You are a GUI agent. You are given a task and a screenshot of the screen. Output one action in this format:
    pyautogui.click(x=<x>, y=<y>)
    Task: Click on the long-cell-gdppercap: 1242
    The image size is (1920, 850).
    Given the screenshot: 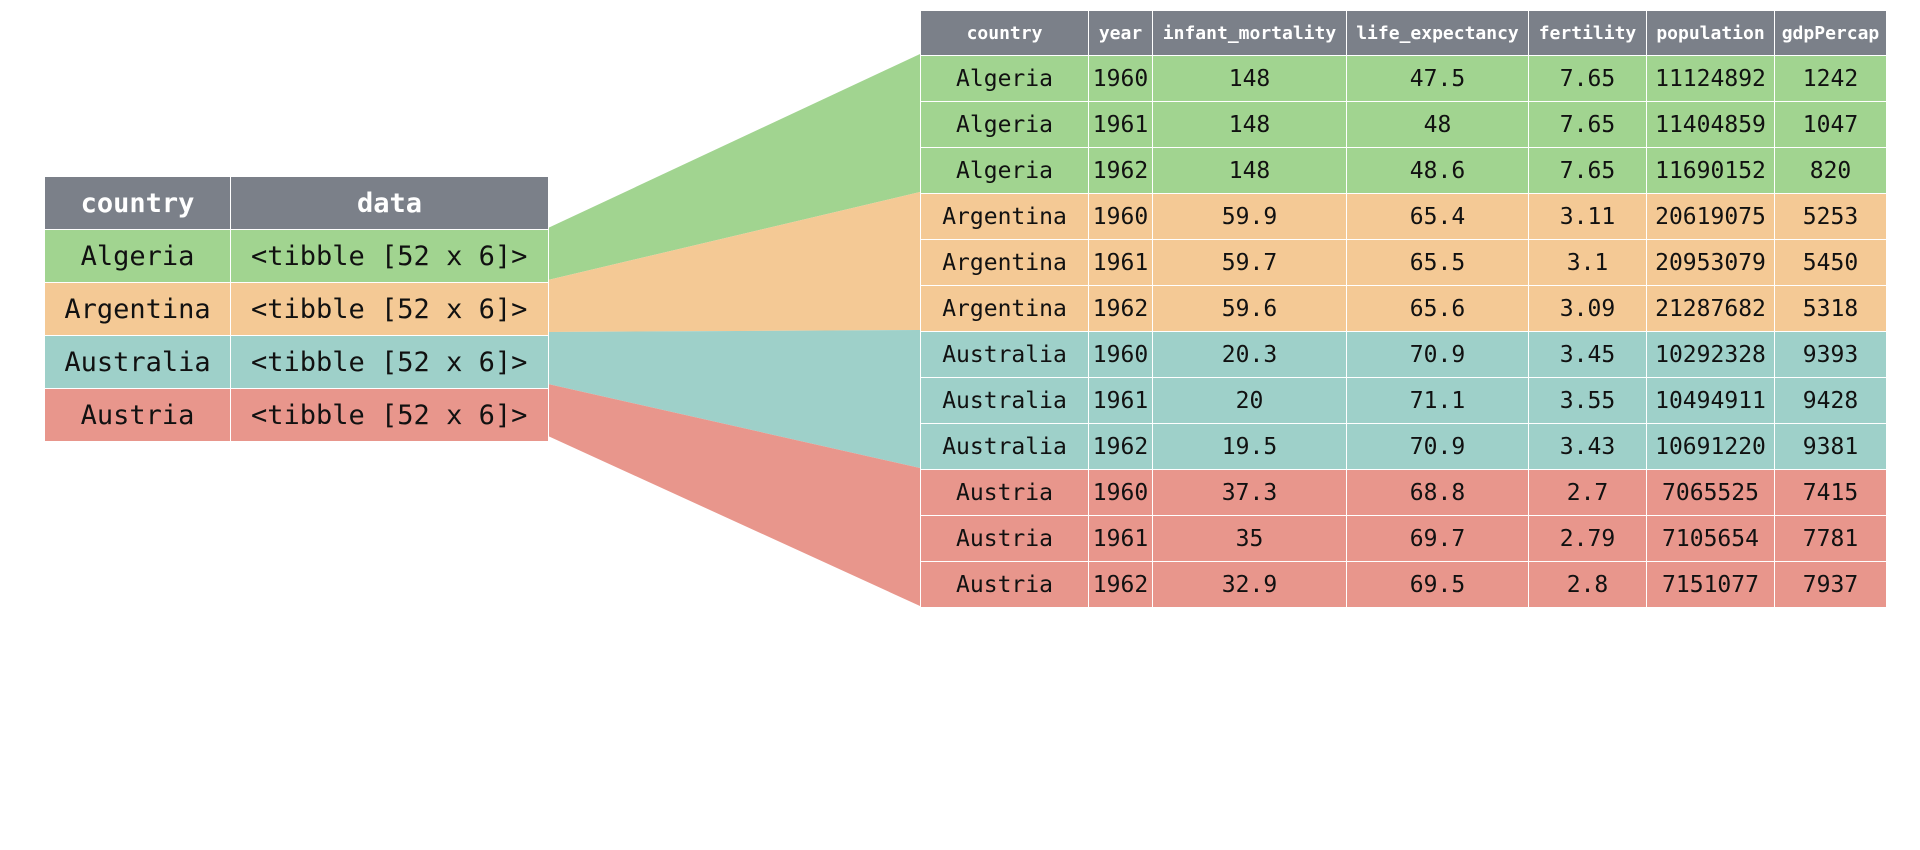 What is the action you would take?
    pyautogui.click(x=1830, y=78)
    